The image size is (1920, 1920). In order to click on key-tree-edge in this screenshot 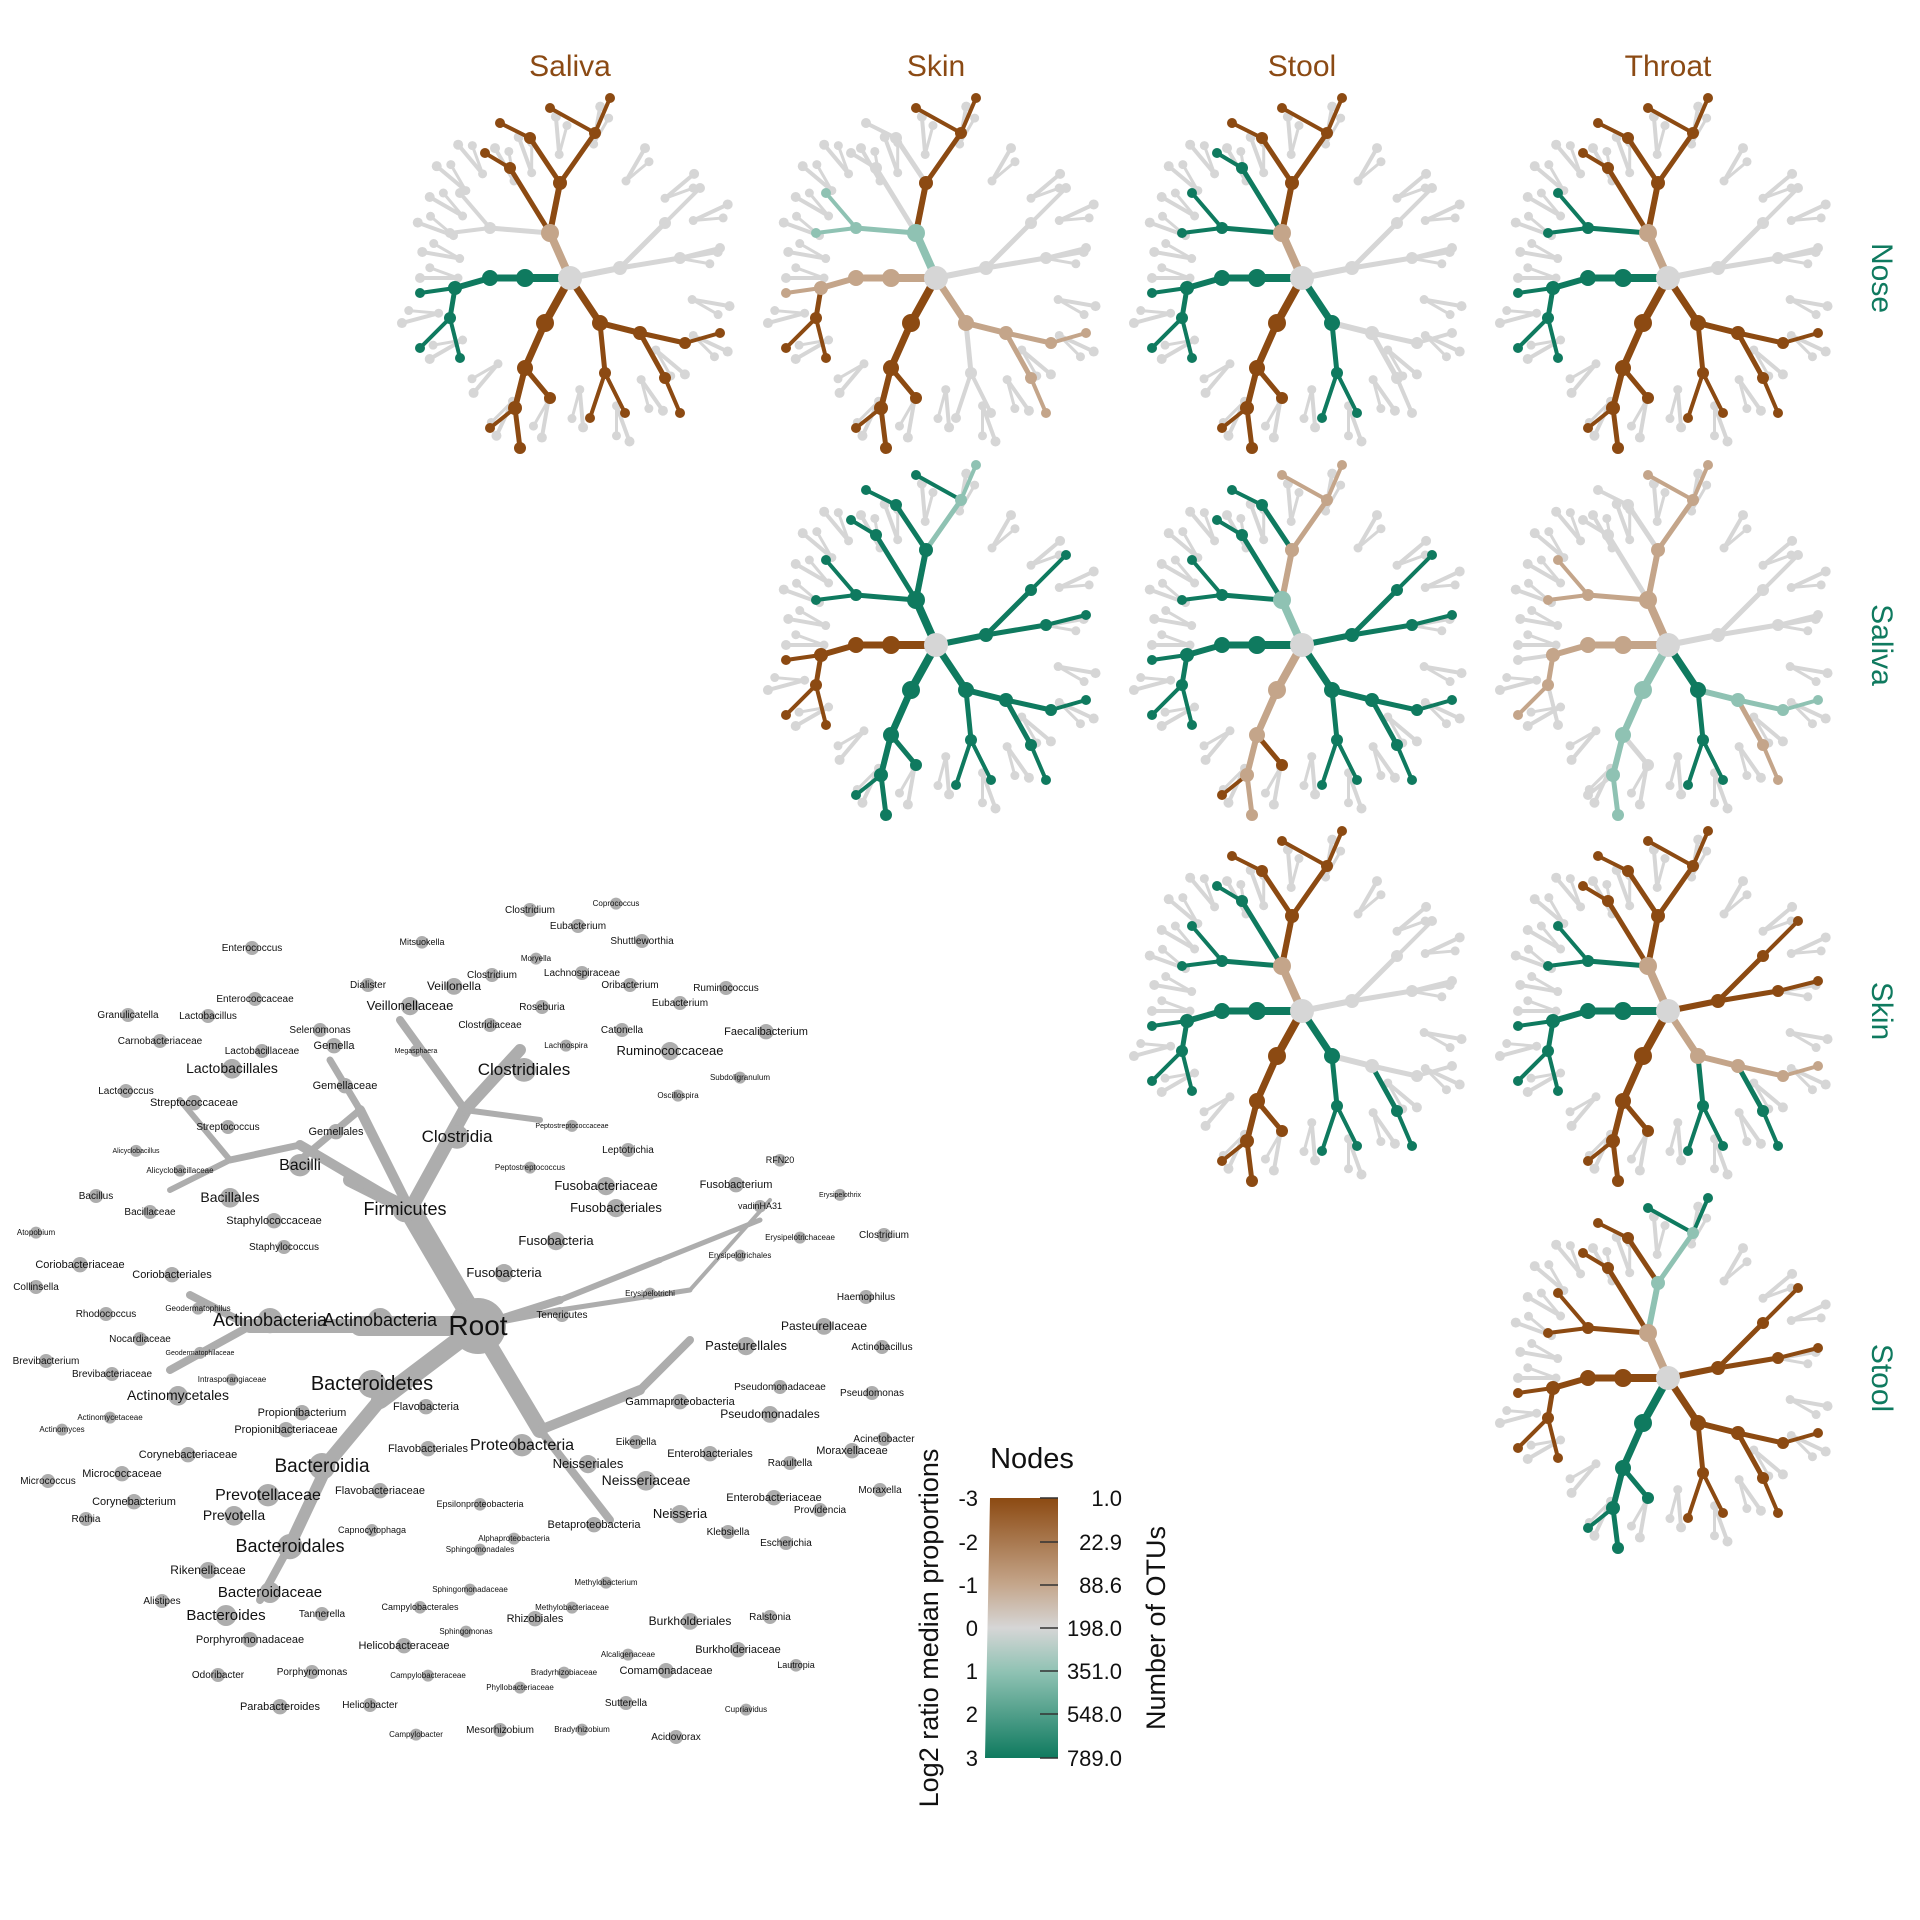, I will do `click(385, 1160)`.